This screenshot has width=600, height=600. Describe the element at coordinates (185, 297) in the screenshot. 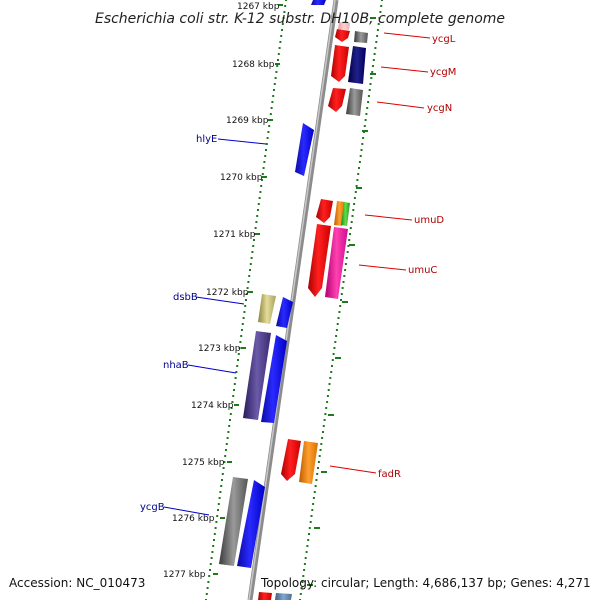

I see `label-dsbB: dsbB` at that location.